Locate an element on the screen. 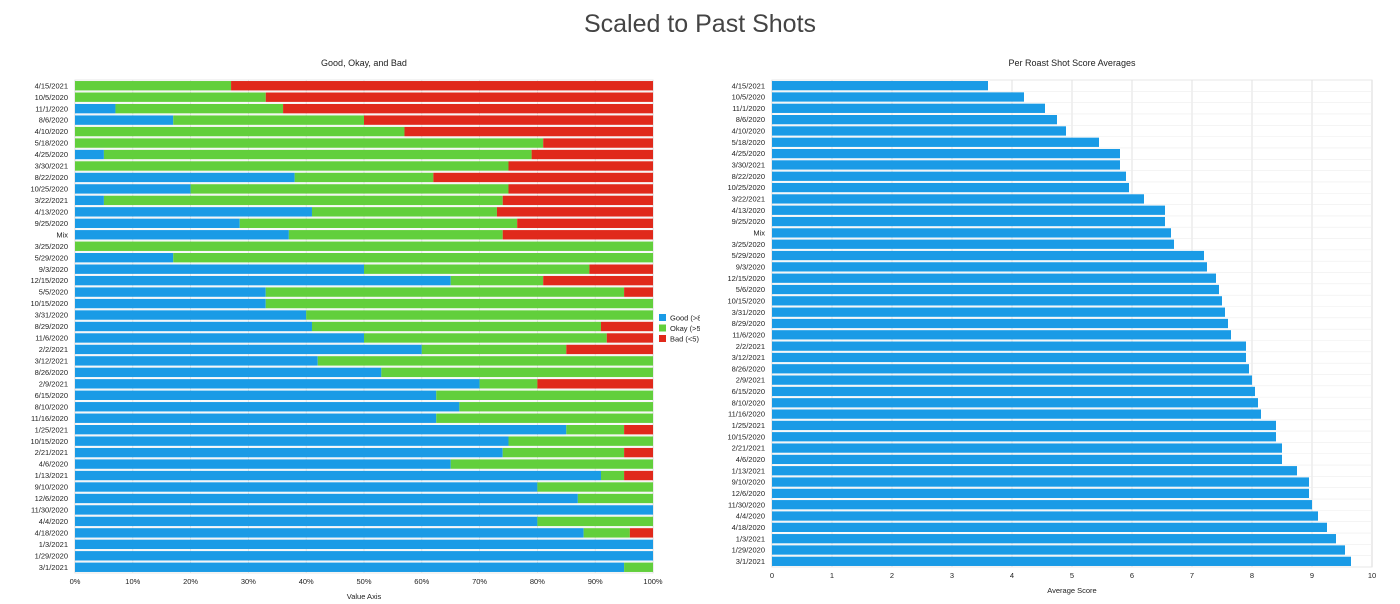 The image size is (1400, 604). category-label: 9/25/2020 is located at coordinates (748, 221).